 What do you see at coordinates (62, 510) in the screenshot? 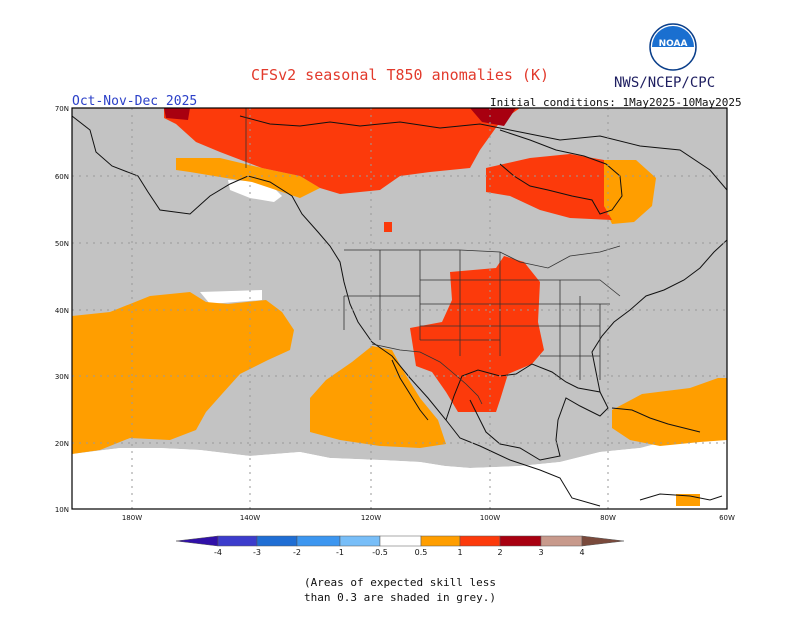
I see `lat-label: 10N` at bounding box center [62, 510].